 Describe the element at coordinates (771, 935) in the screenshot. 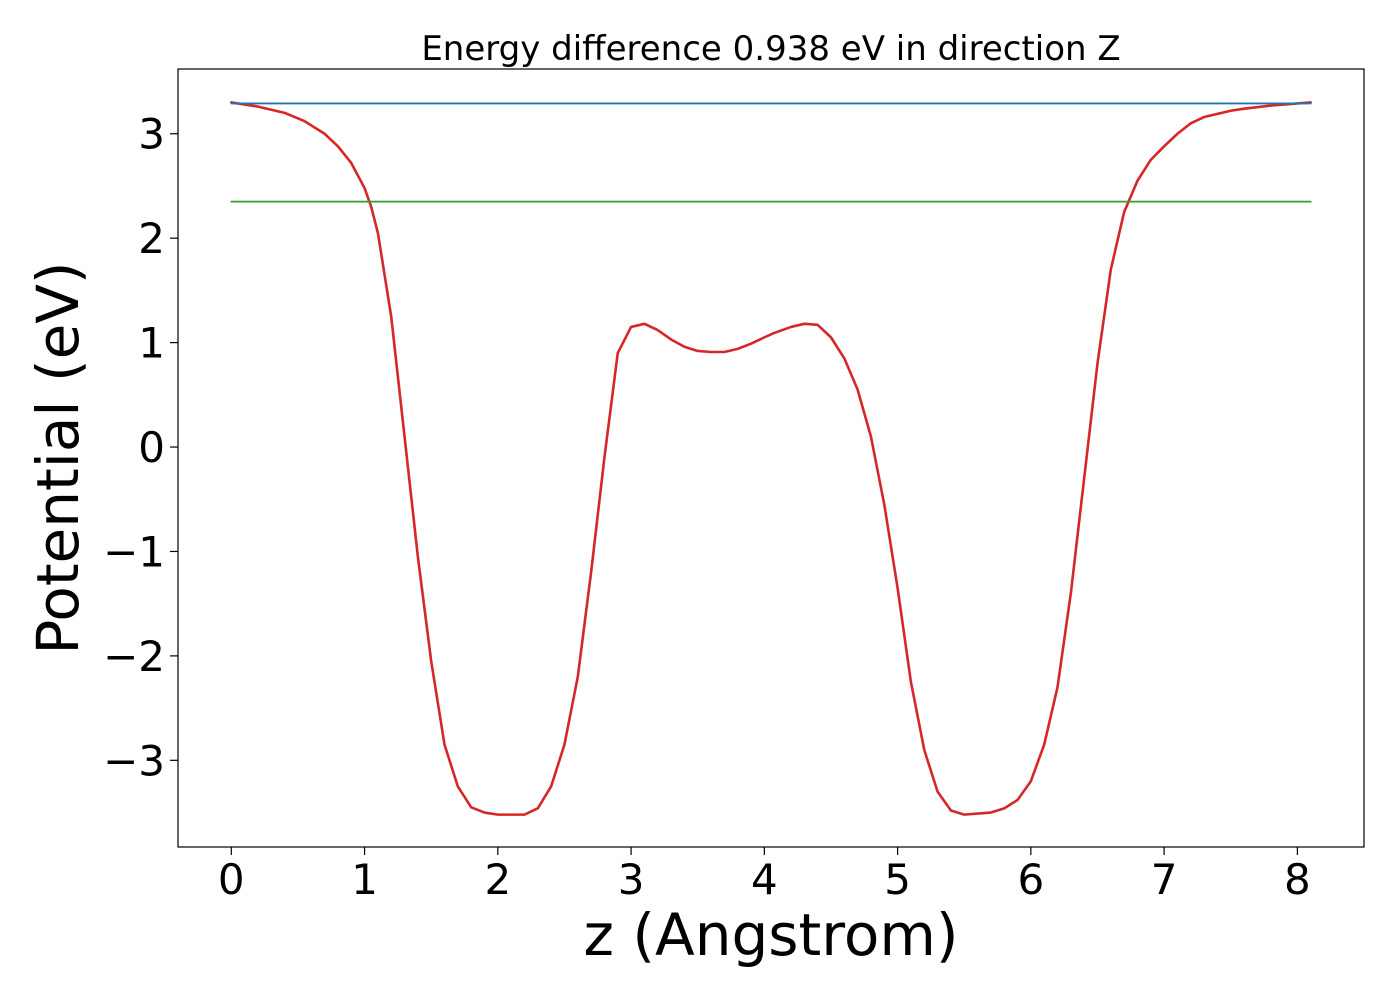

I see `x-axis-label: z (Angstrom)` at that location.